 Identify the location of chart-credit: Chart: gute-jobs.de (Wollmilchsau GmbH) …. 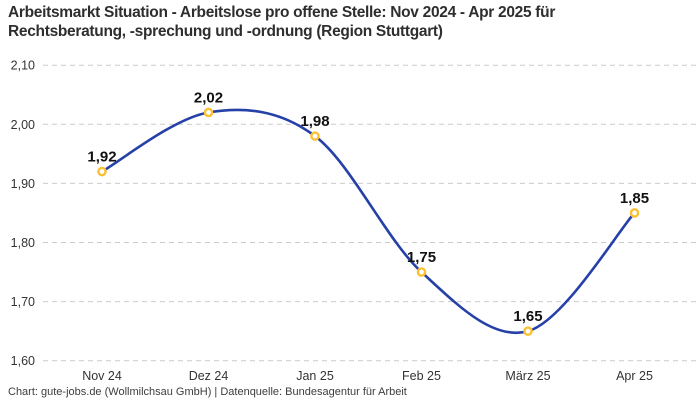
(207, 392).